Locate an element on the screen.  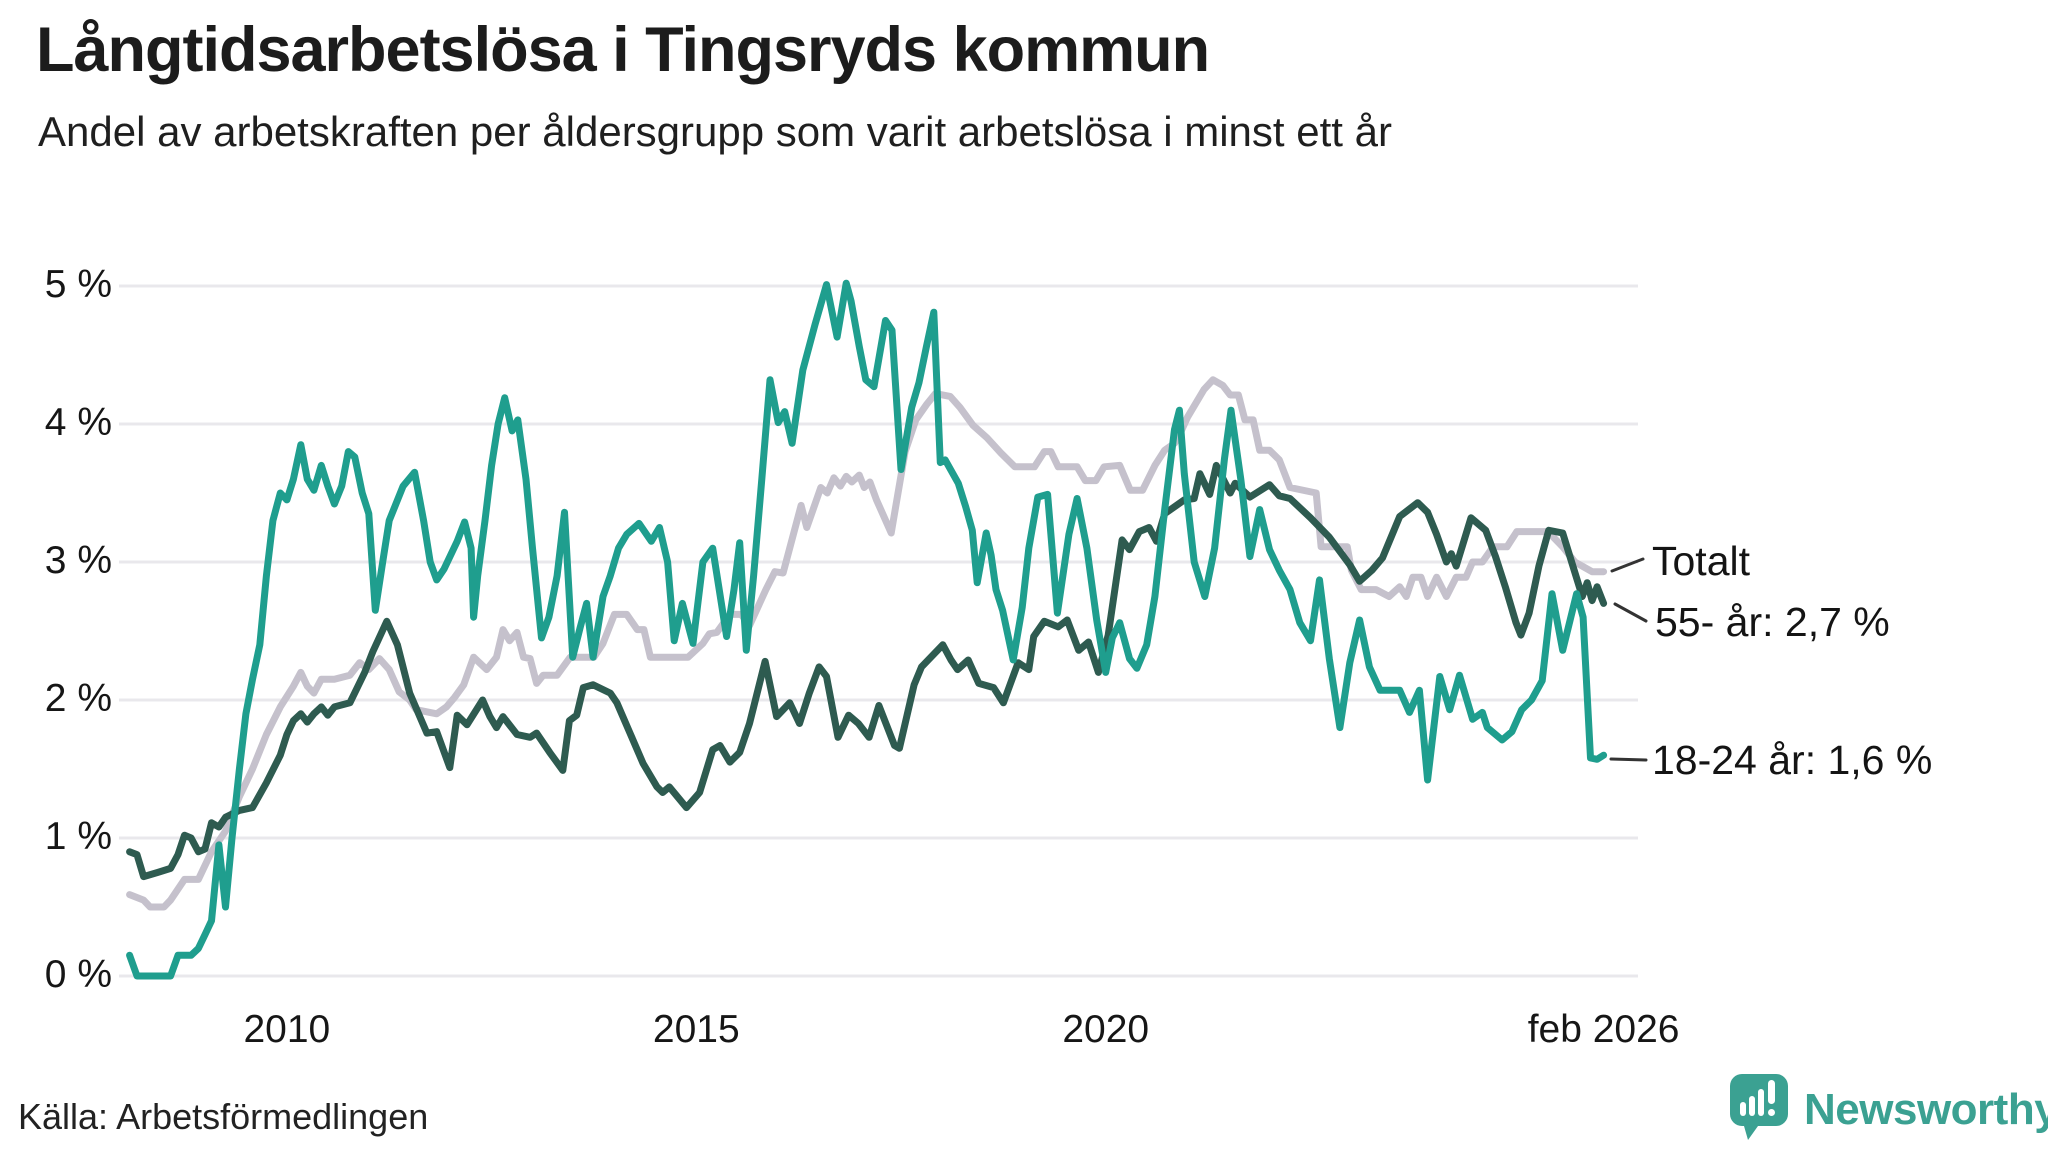
y-tick-label: 3 % is located at coordinates (78, 560).